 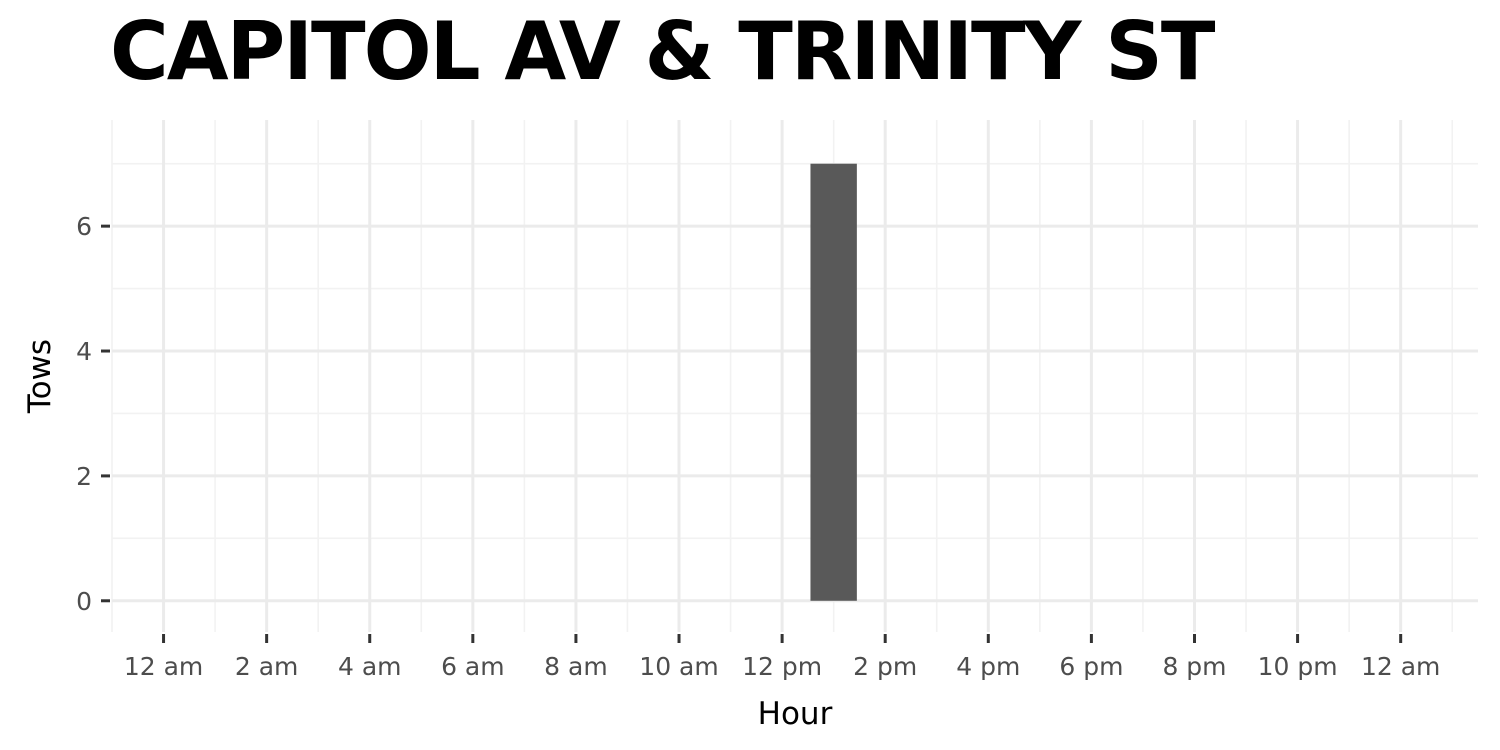 I want to click on bar, so click(x=833, y=382).